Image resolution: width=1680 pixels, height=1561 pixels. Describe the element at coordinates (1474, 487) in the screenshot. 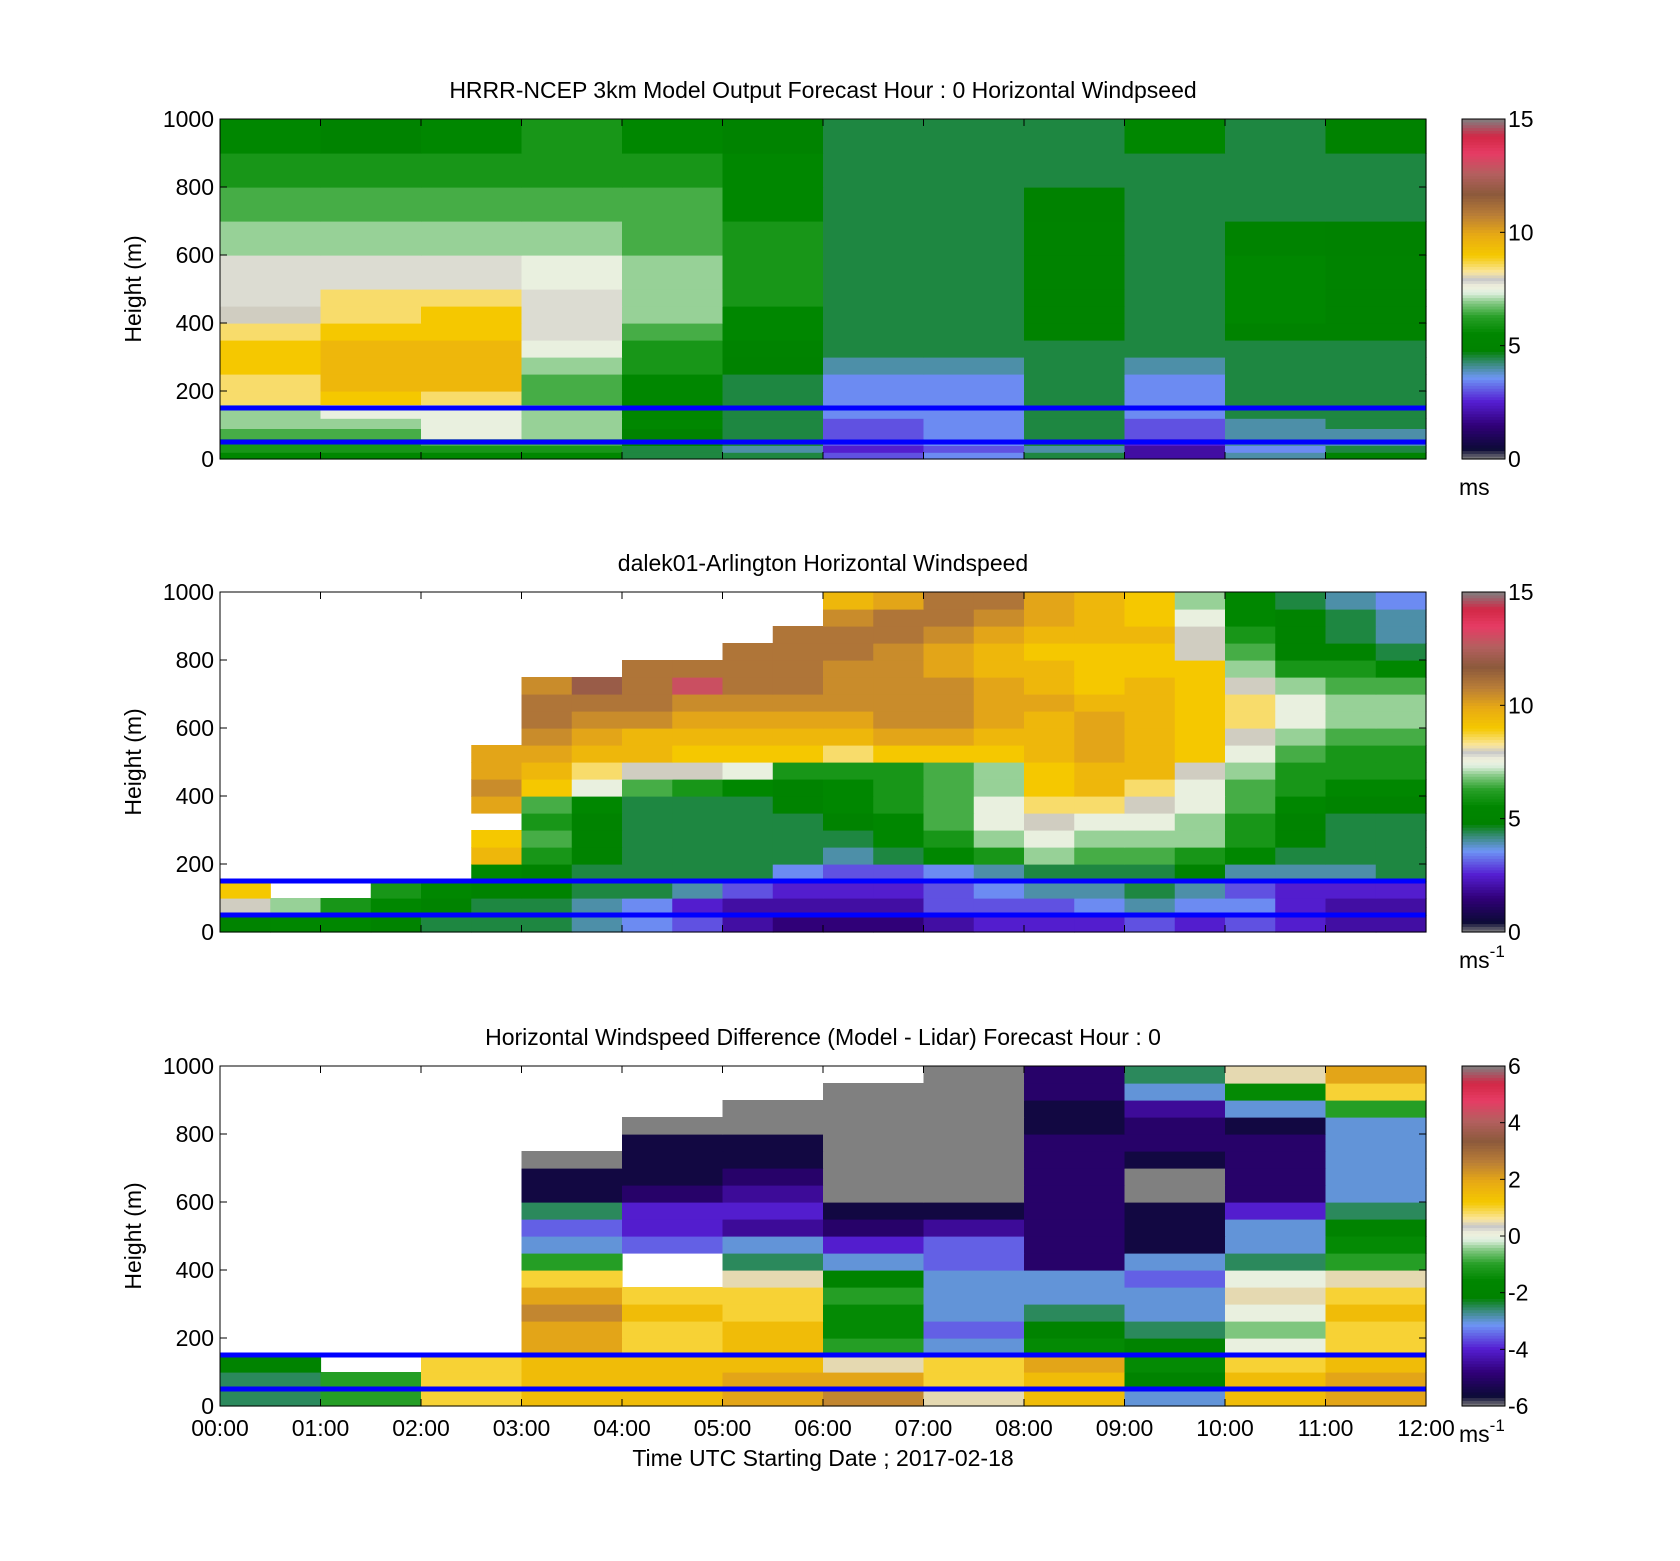

I see `colorbar-unit: ms` at that location.